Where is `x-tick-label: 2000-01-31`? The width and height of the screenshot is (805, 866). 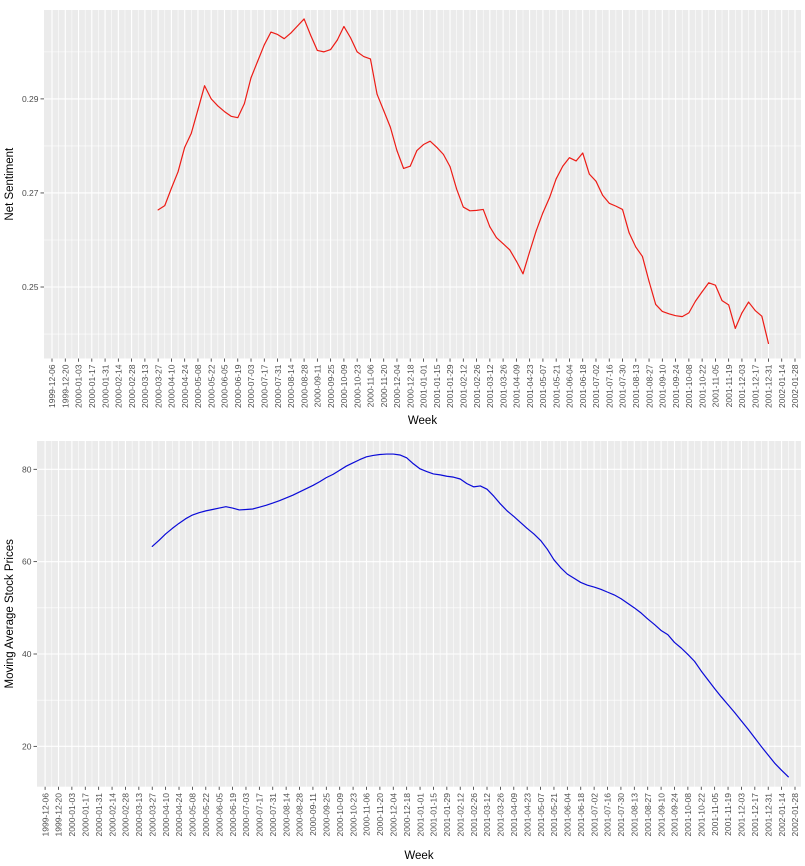
x-tick-label: 2000-01-31 is located at coordinates (99, 815).